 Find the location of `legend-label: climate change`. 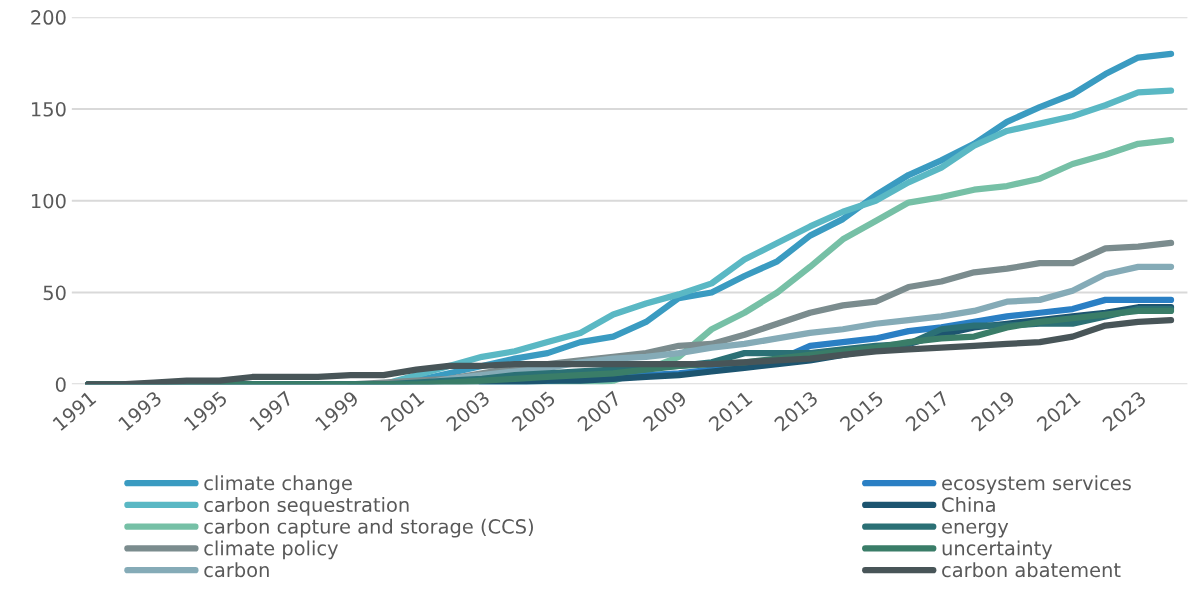

legend-label: climate change is located at coordinates (278, 485).